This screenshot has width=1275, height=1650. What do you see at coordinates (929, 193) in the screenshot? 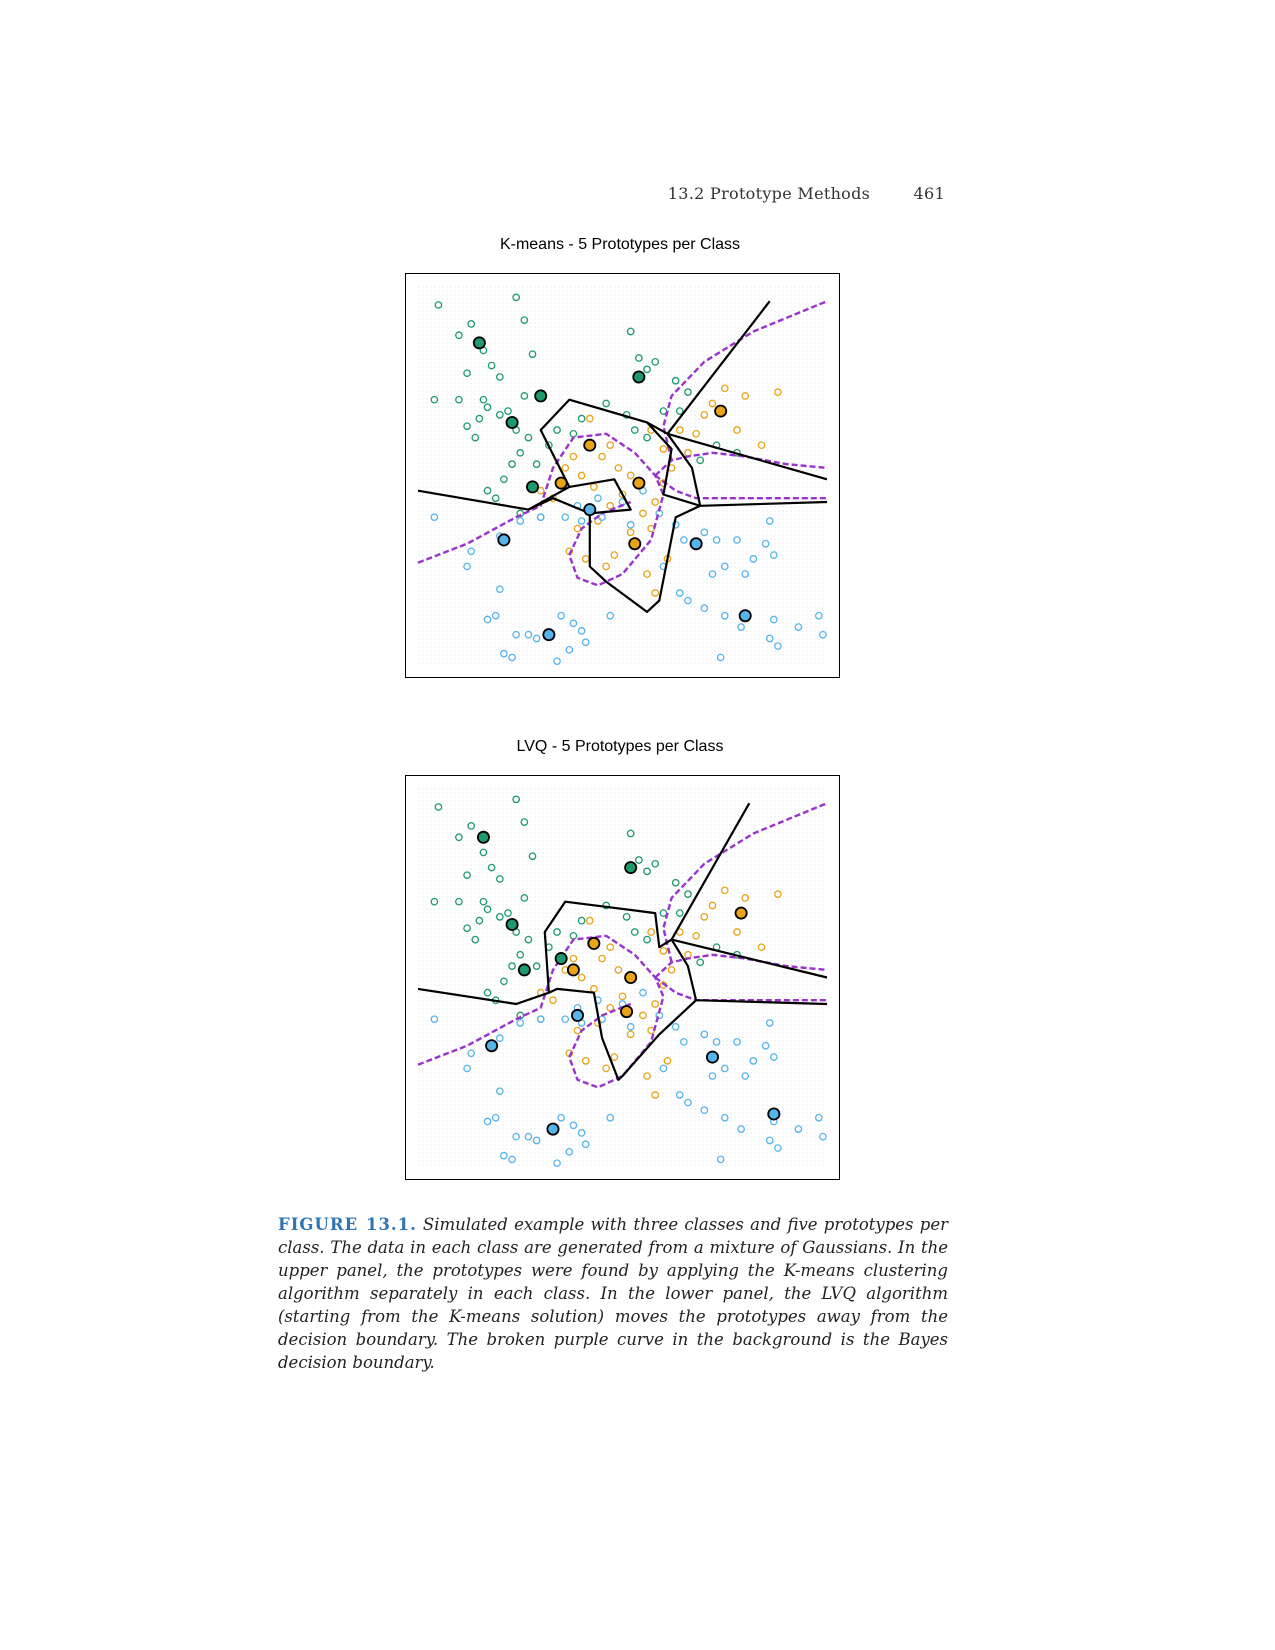
I see `page-number: 461` at bounding box center [929, 193].